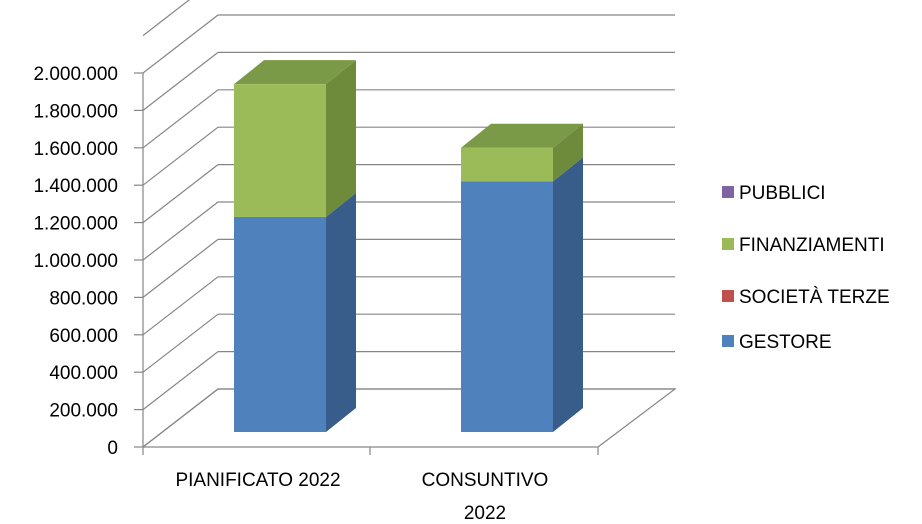  What do you see at coordinates (814, 297) in the screenshot?
I see `legend-label: SOCIETÀ TERZE` at bounding box center [814, 297].